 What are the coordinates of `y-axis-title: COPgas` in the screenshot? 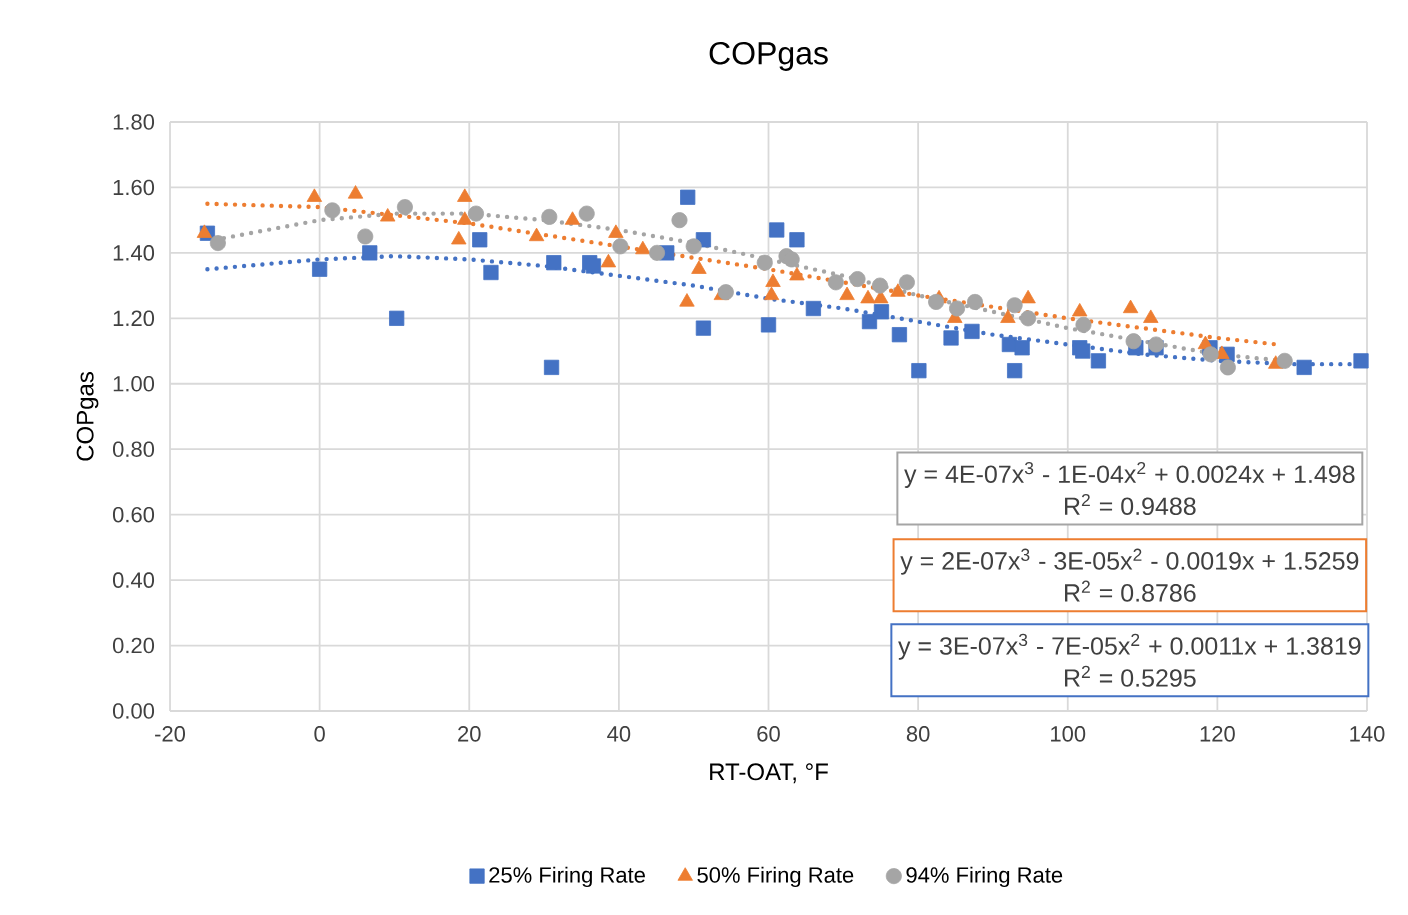 It's located at (87, 416).